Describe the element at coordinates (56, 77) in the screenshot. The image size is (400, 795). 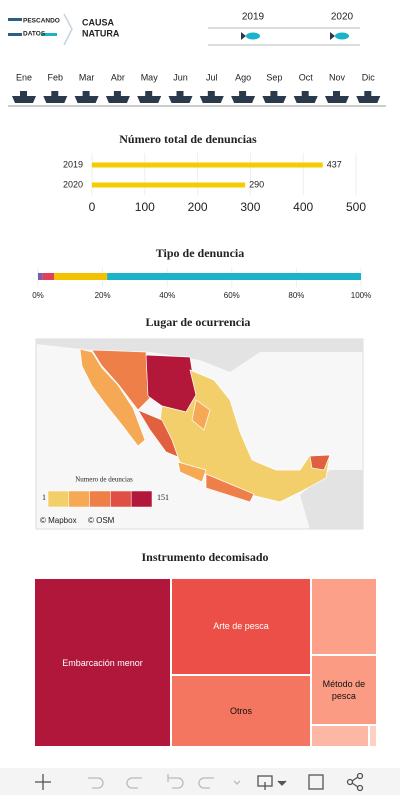
I see `month-option: Feb` at that location.